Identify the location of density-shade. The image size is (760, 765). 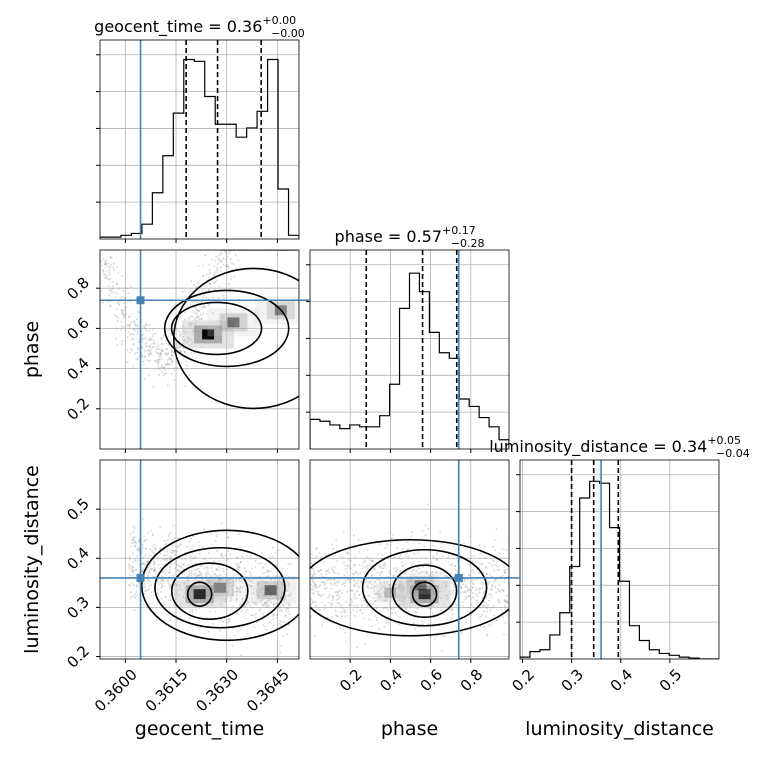
(390, 592).